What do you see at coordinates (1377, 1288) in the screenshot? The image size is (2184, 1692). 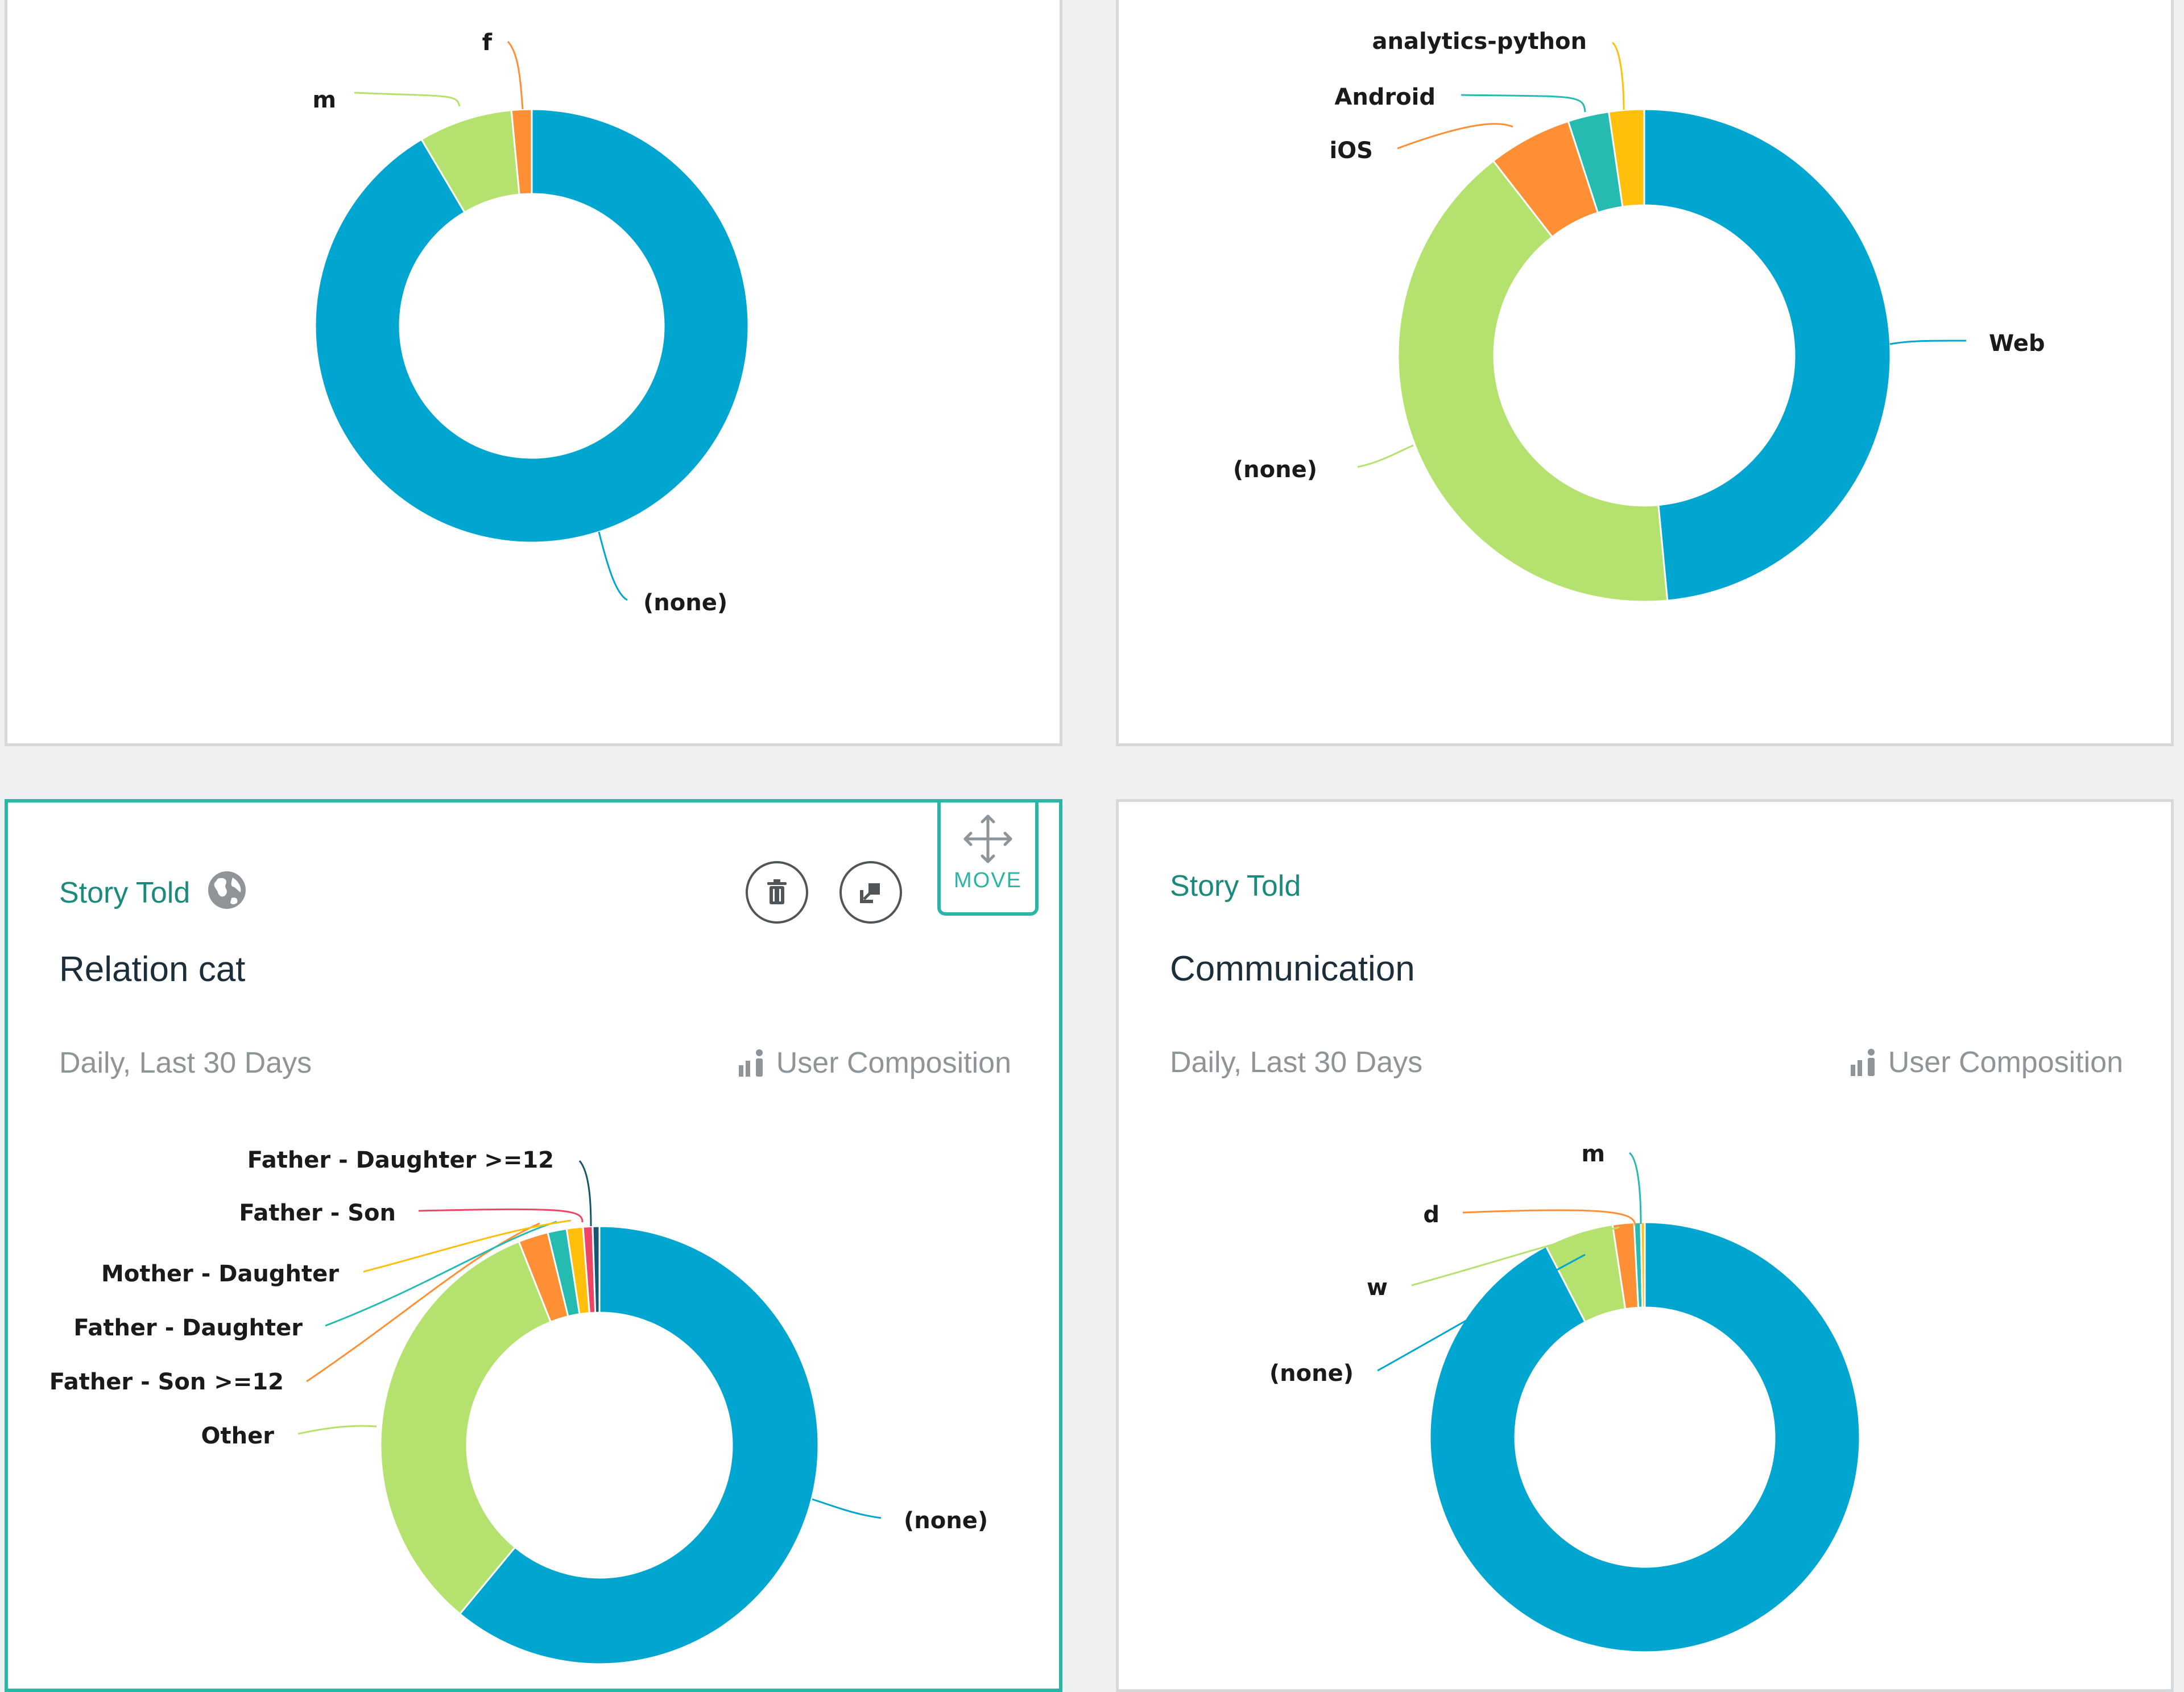 I see `slice-label-w: w` at bounding box center [1377, 1288].